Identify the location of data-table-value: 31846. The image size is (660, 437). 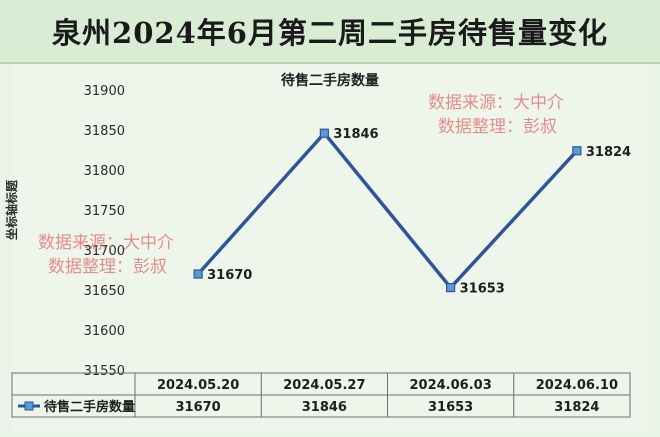
(324, 407).